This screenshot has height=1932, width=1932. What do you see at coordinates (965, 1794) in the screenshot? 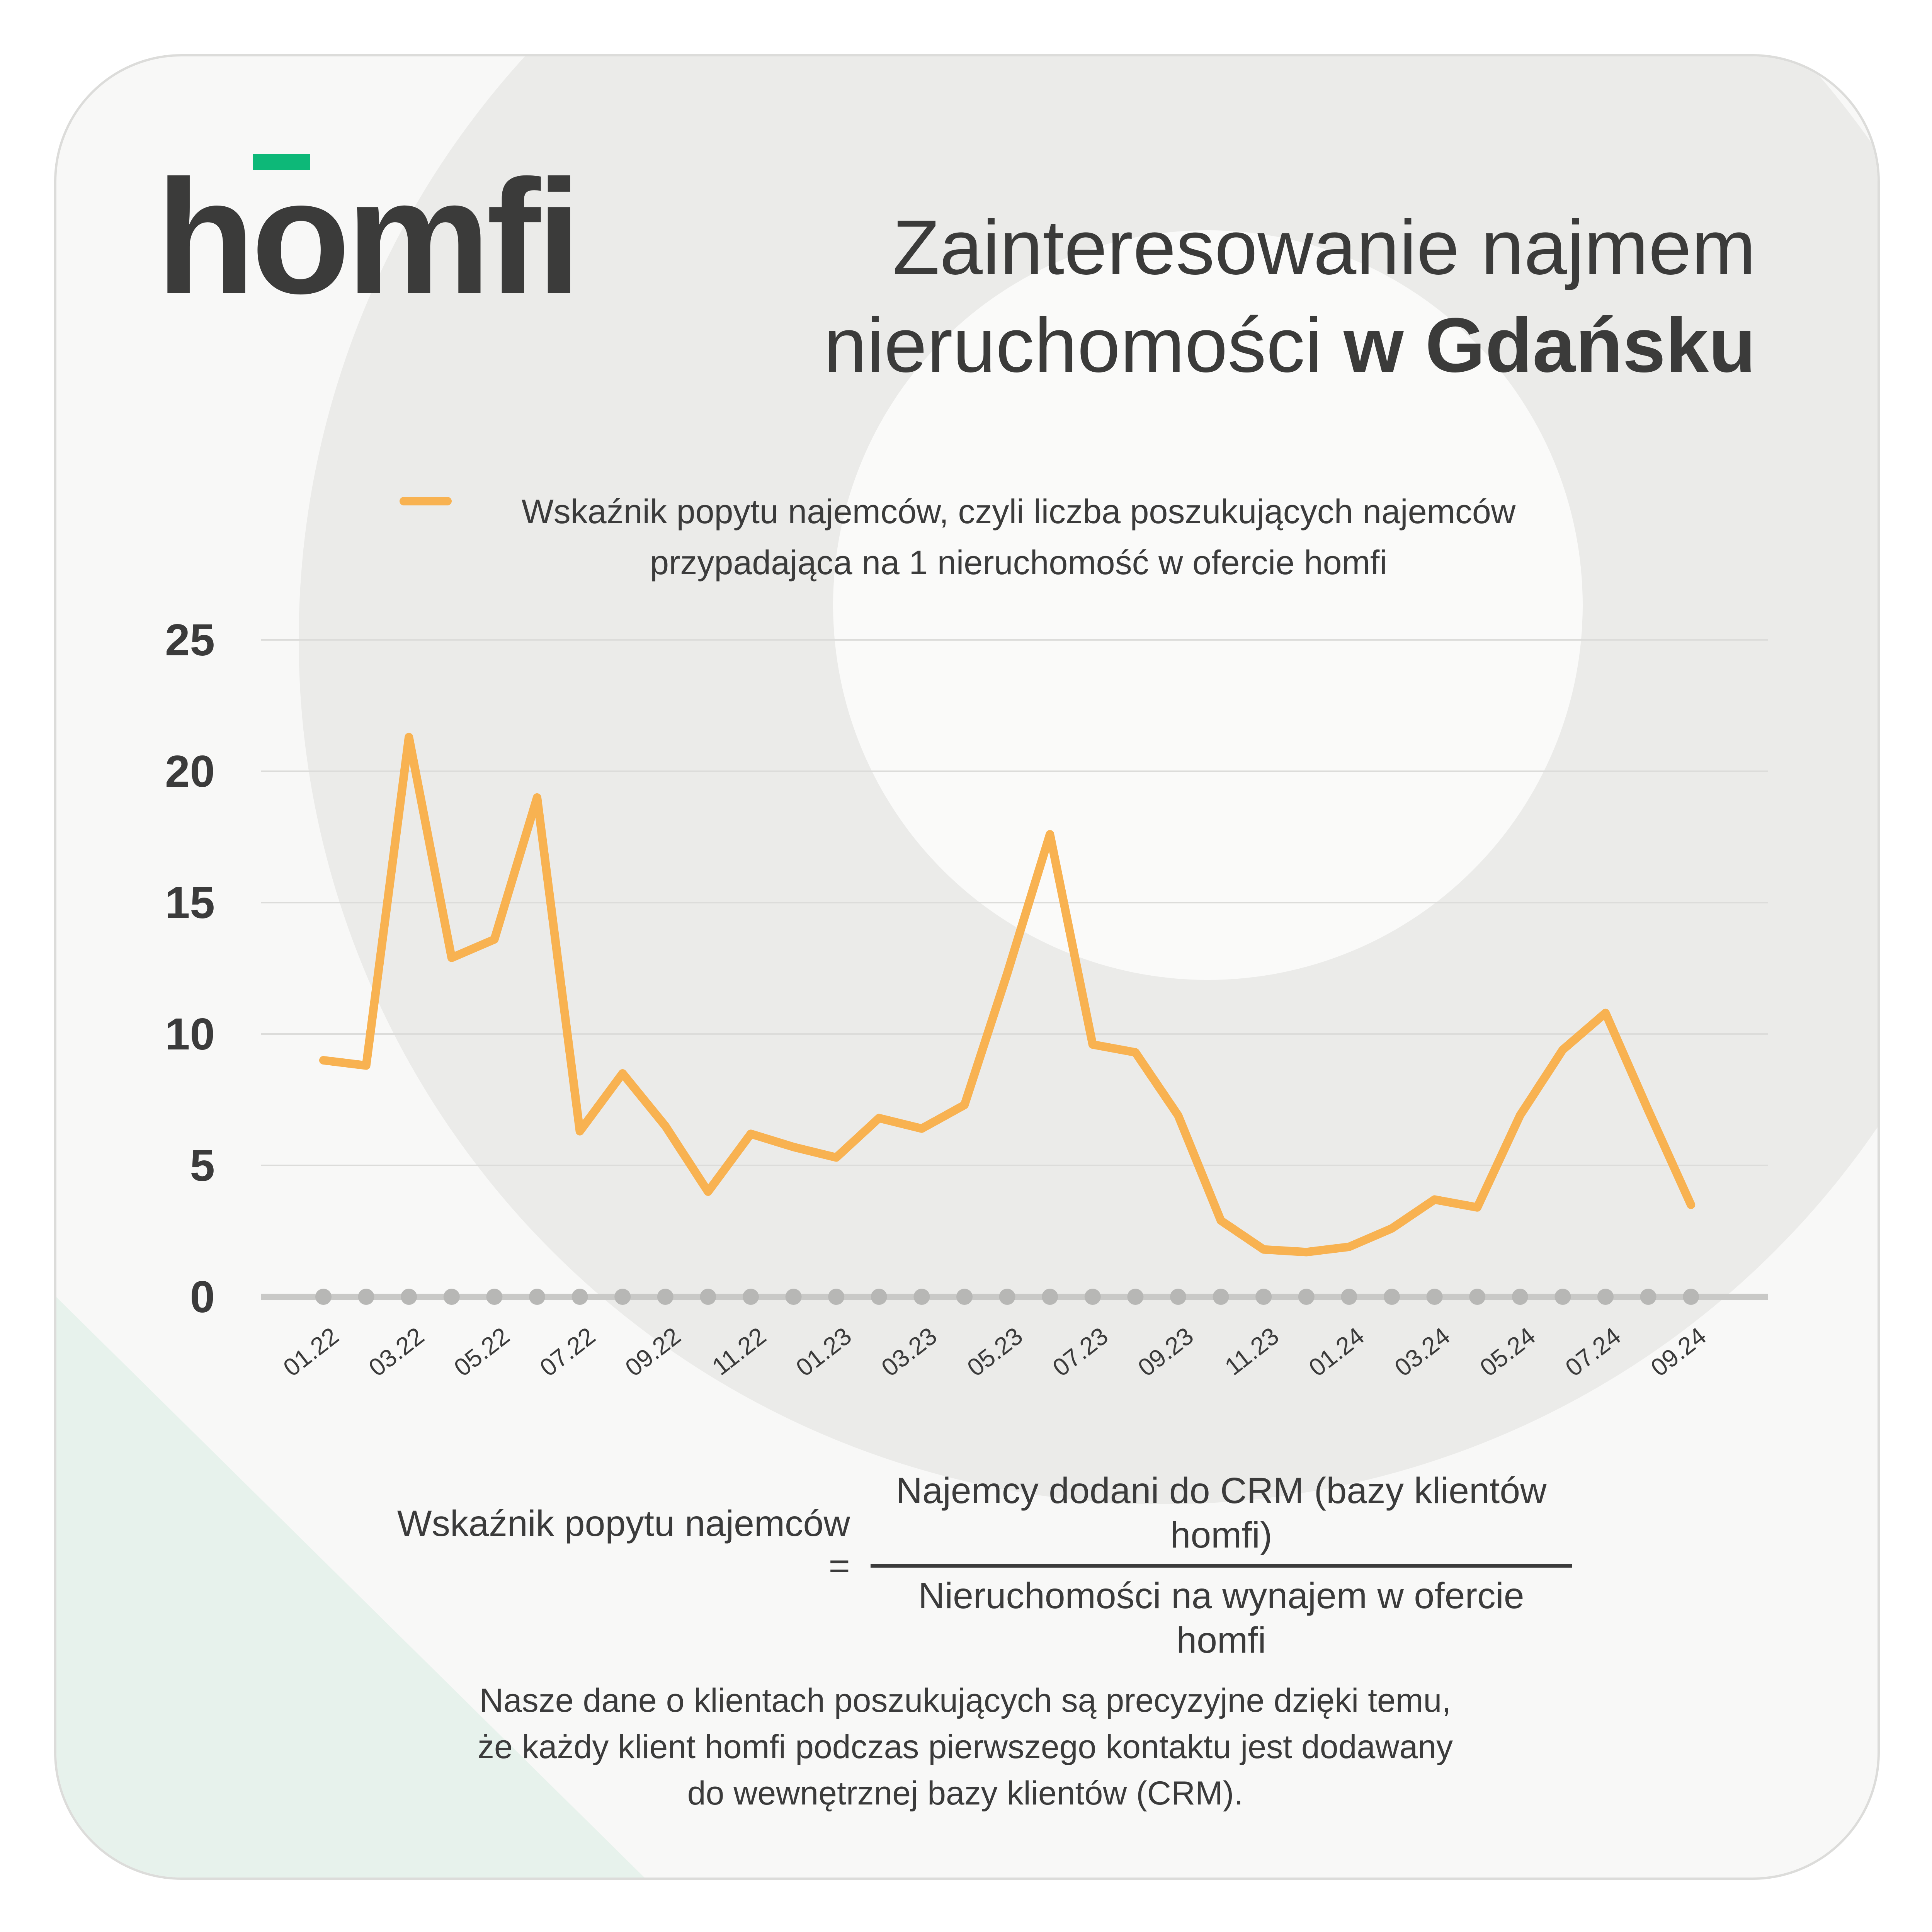
I see `footer-line3: do wewnętrznej bazy klientów (CRM).` at bounding box center [965, 1794].